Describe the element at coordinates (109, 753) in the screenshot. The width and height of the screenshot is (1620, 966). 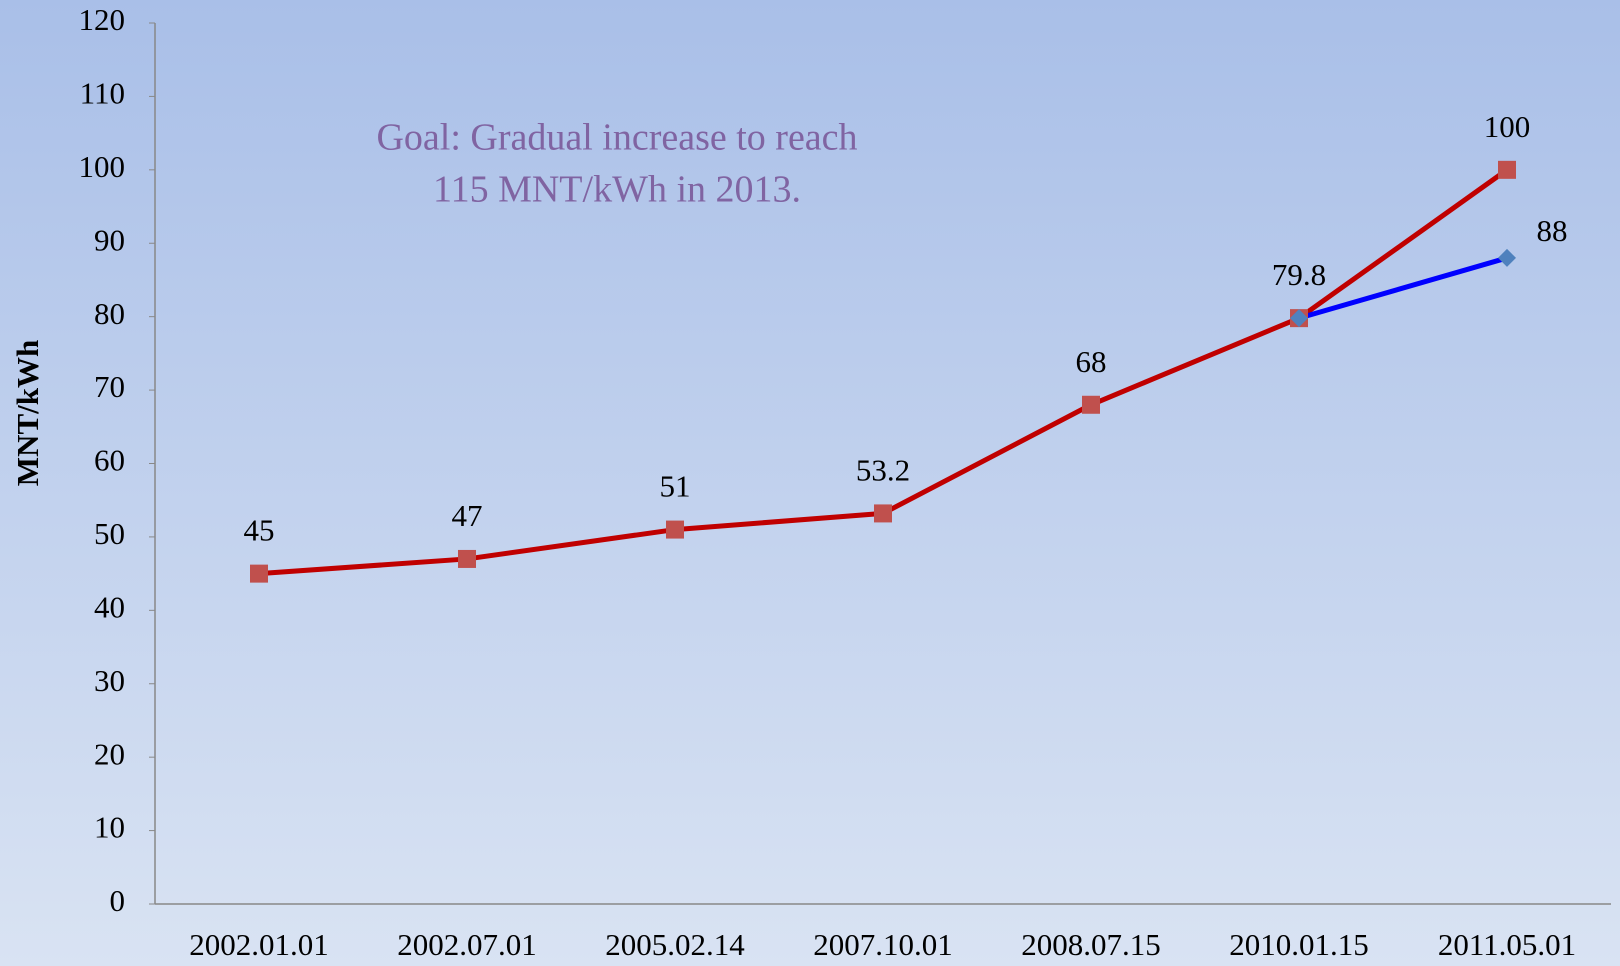
I see `y-tick-label: 20` at that location.